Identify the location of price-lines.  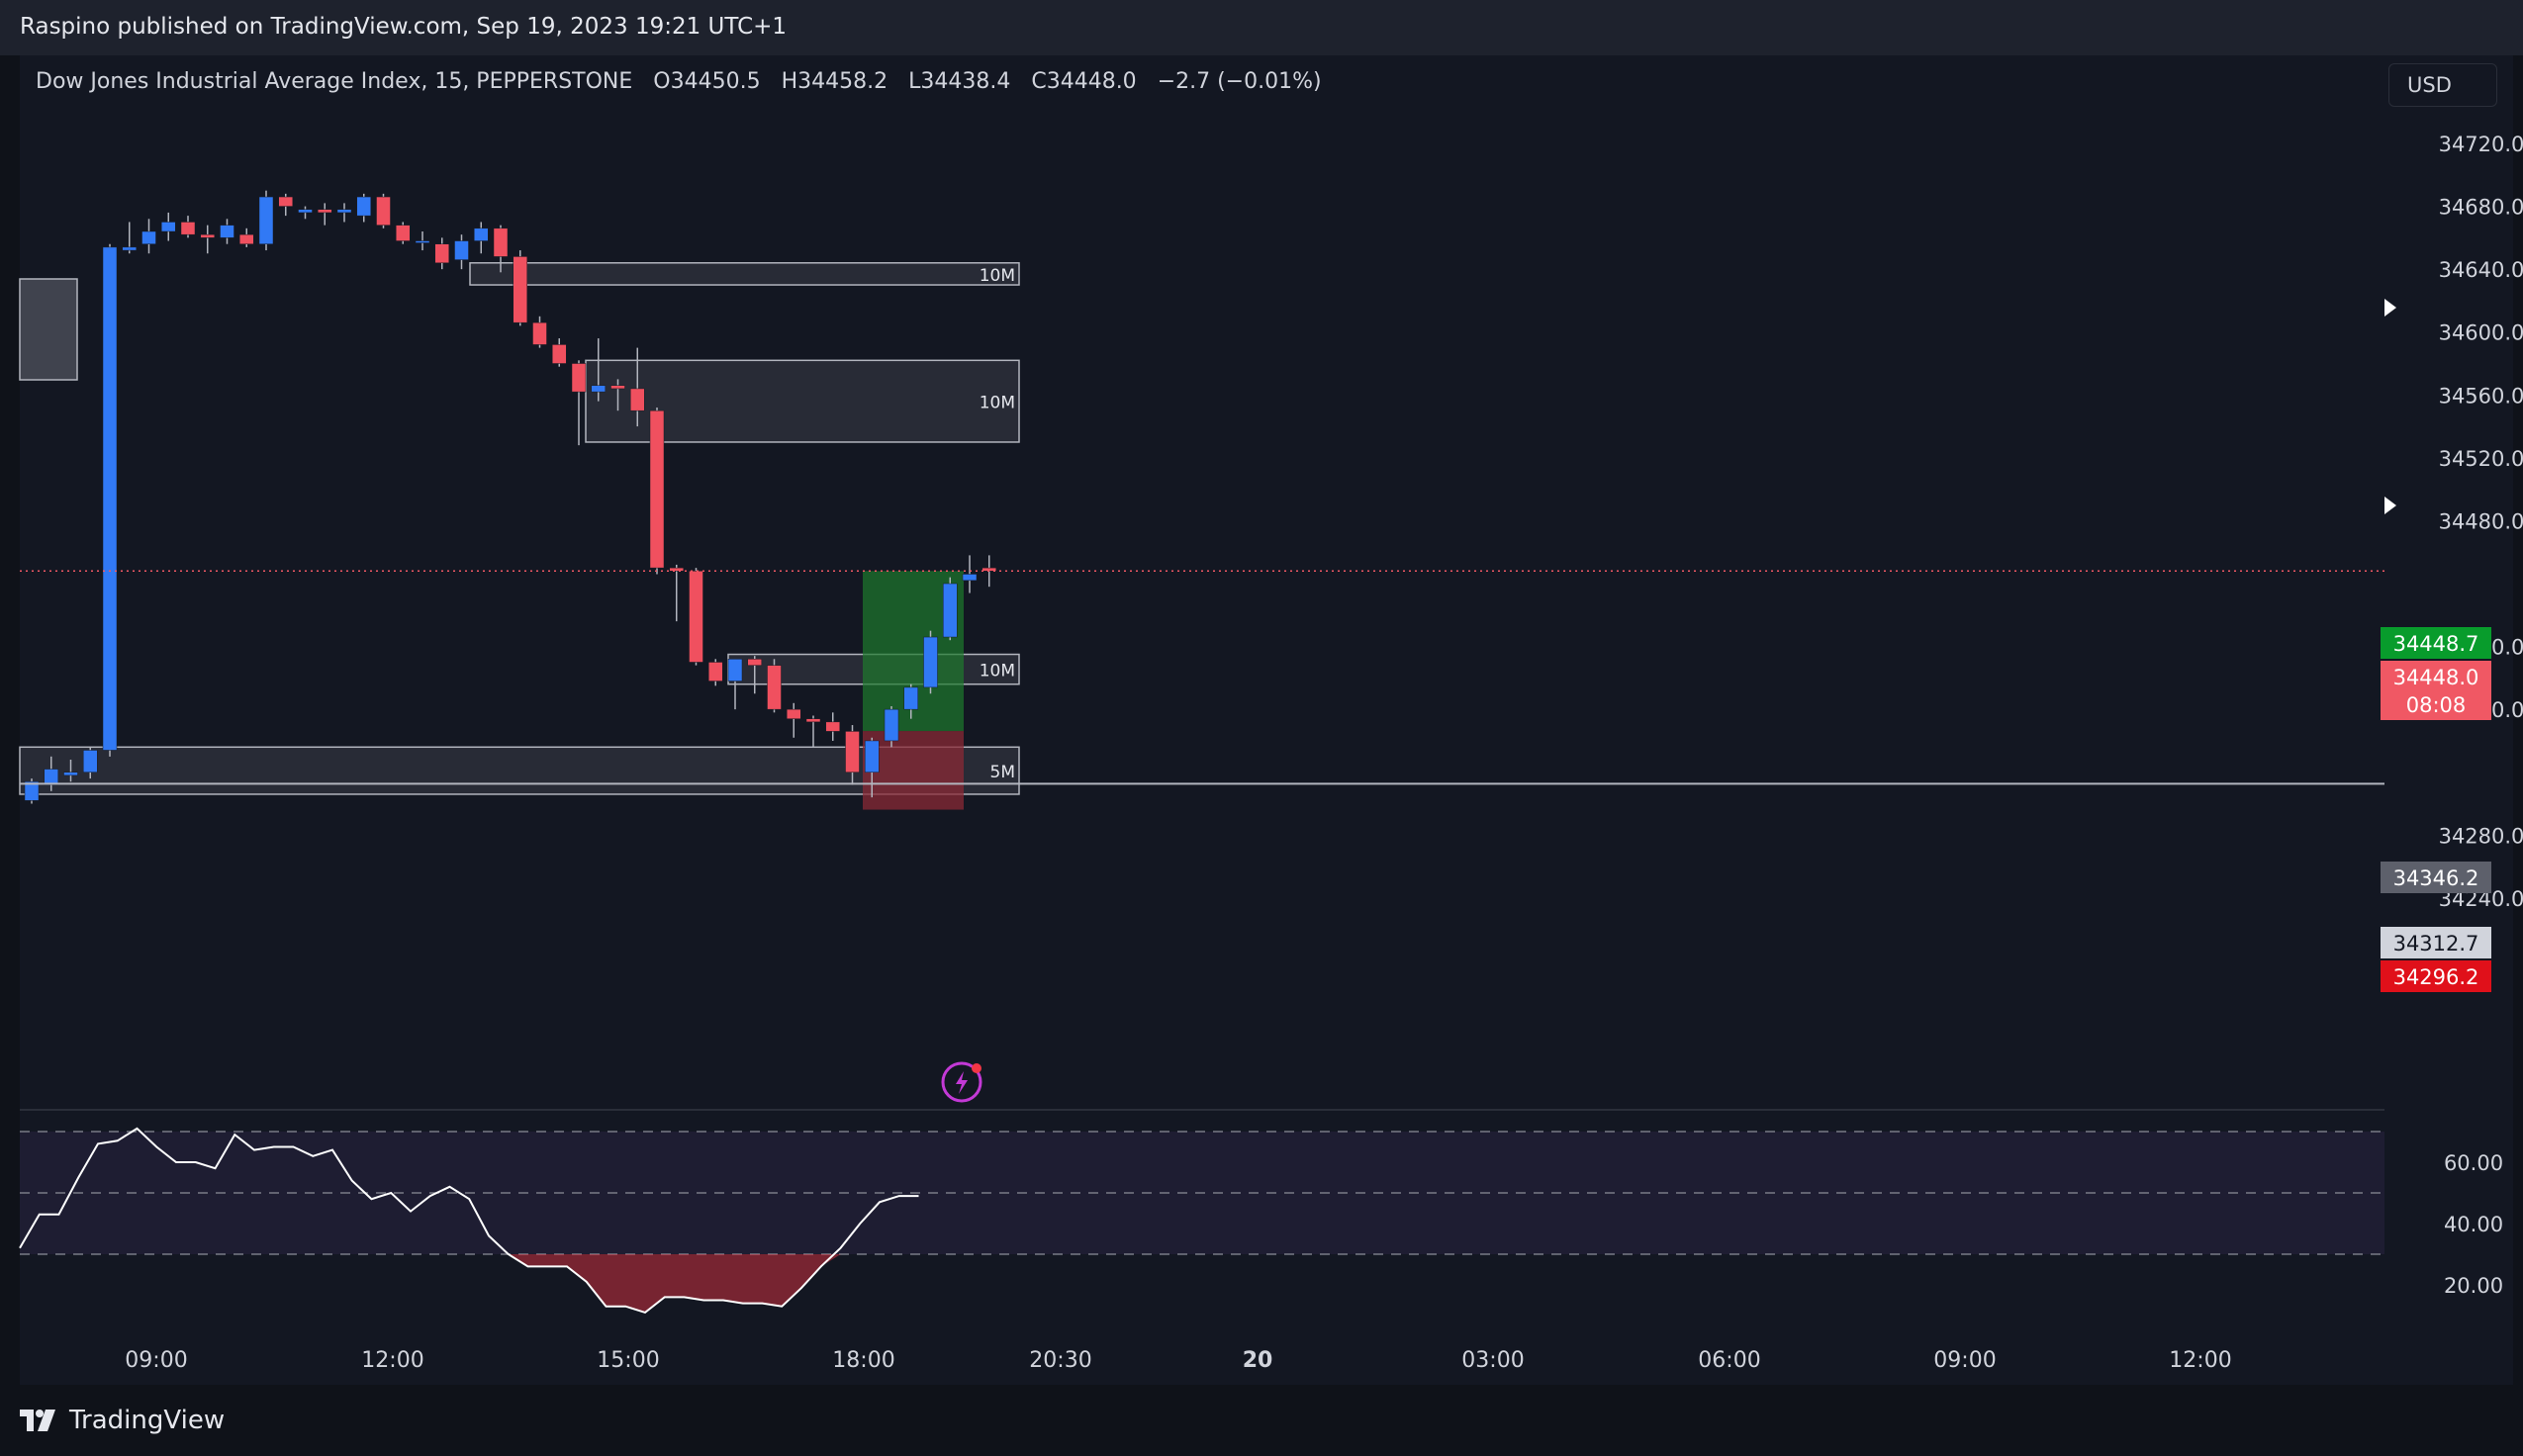
(1202, 677).